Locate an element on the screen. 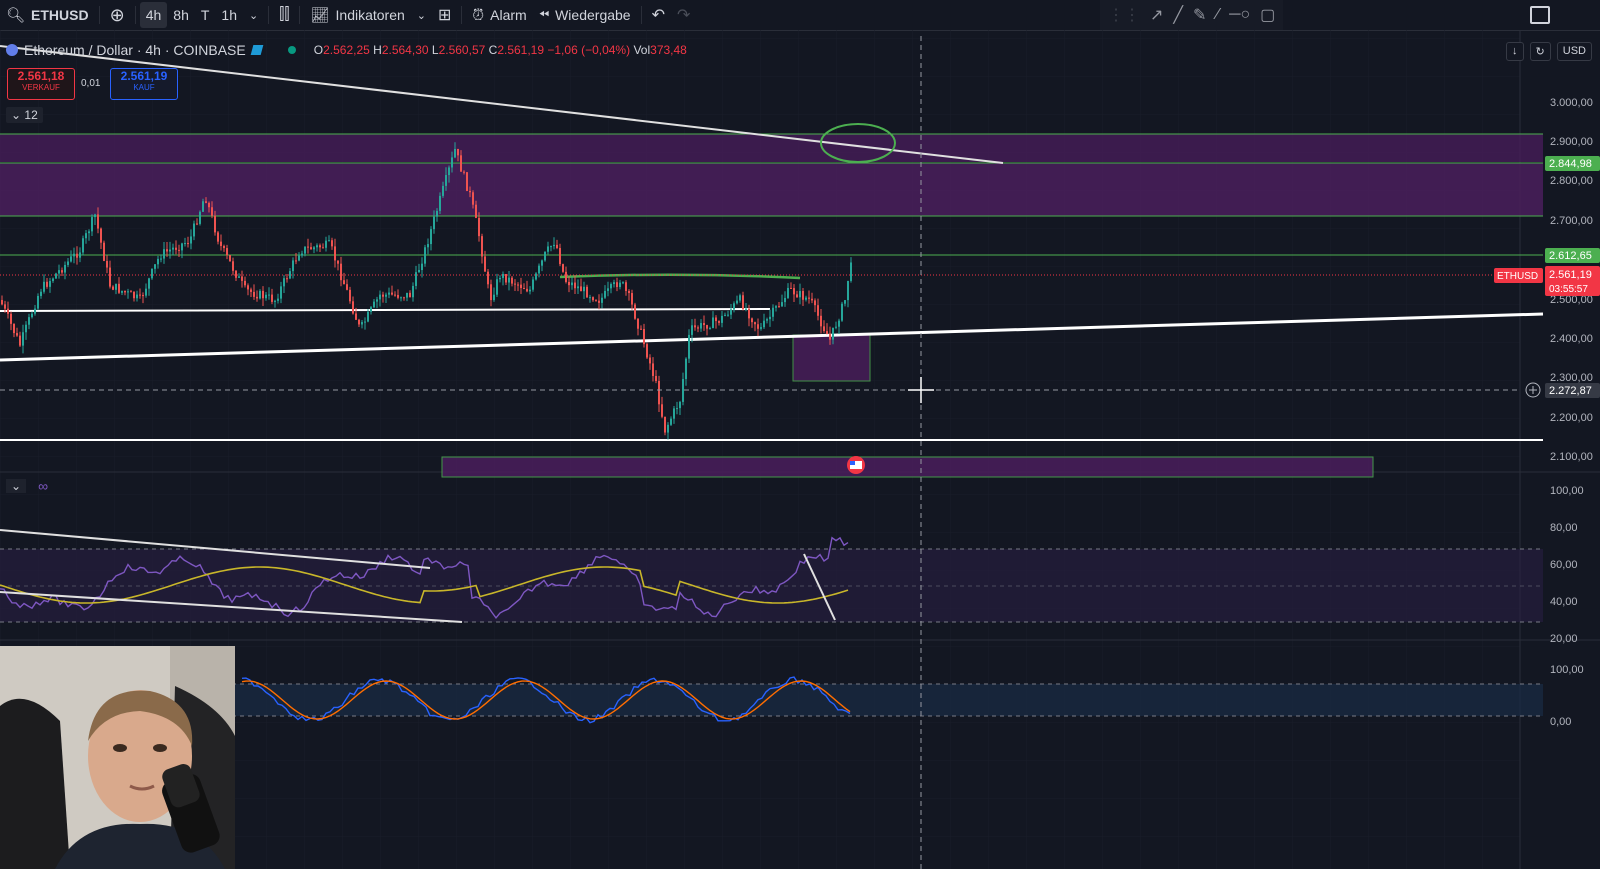  divider is located at coordinates (462, 15).